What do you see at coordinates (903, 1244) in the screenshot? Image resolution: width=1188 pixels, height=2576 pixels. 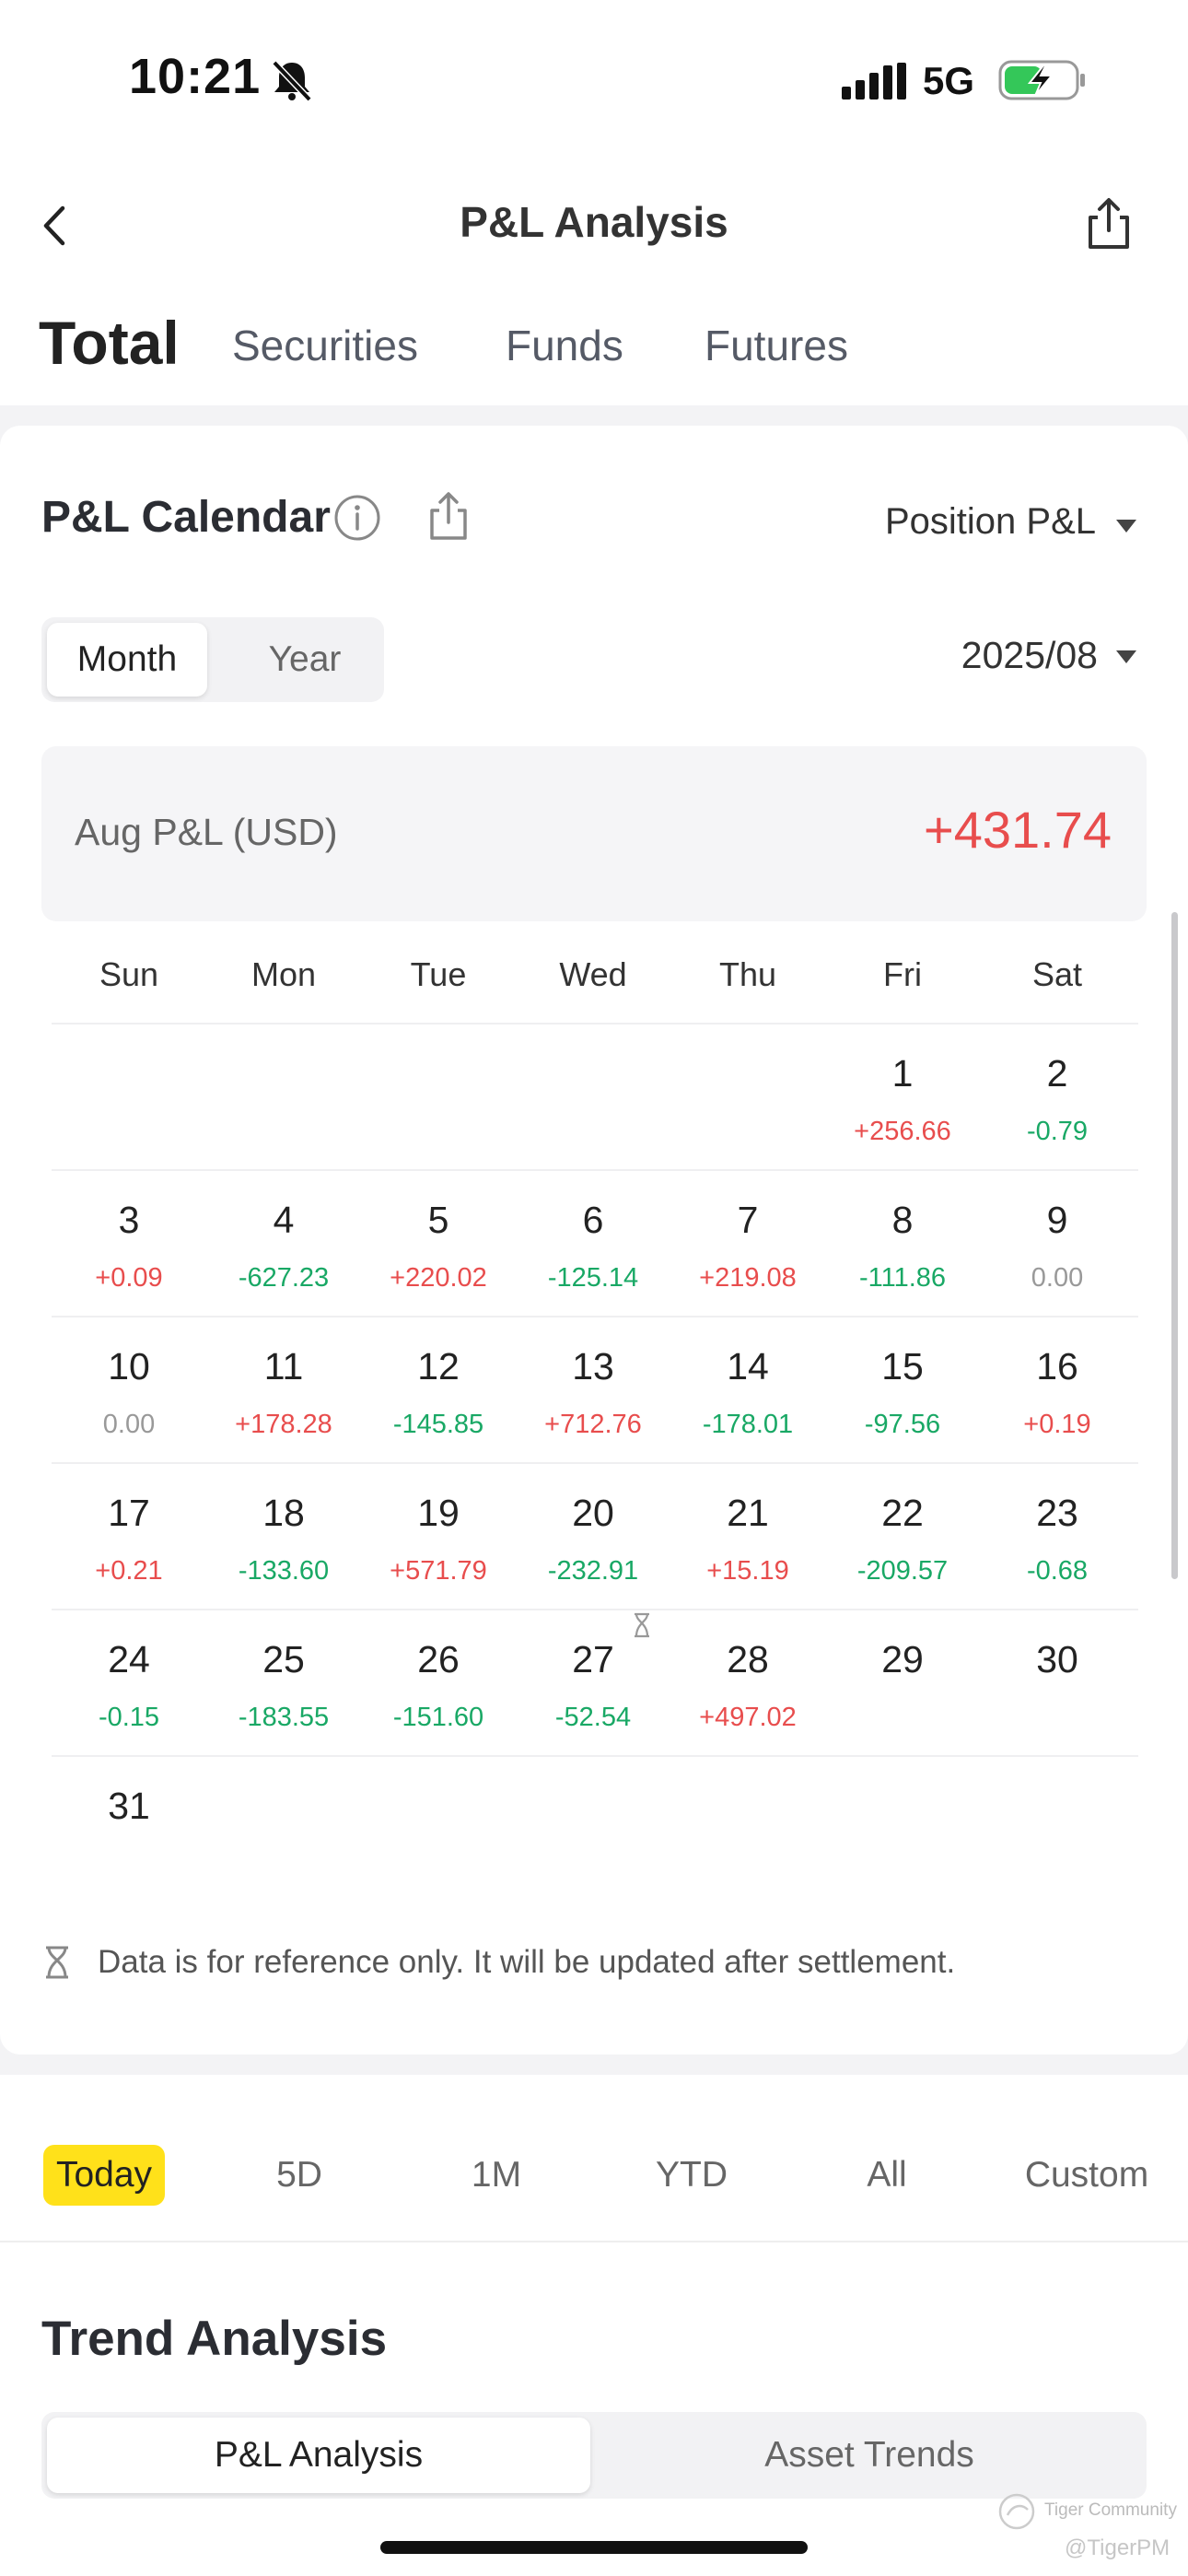 I see `calendar-day-cell: 8 -111.86` at bounding box center [903, 1244].